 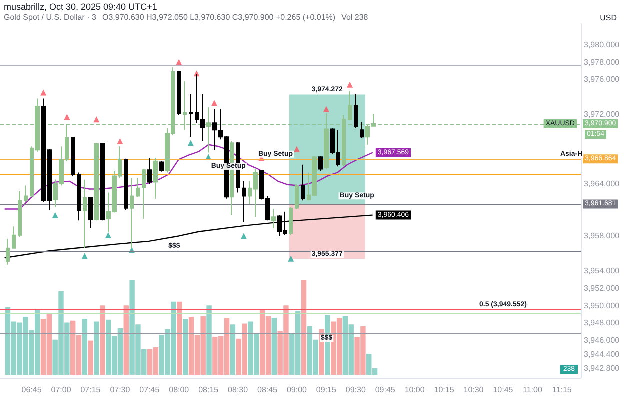 What do you see at coordinates (602, 355) in the screenshot?
I see `y-tick-label: 3,944.400` at bounding box center [602, 355].